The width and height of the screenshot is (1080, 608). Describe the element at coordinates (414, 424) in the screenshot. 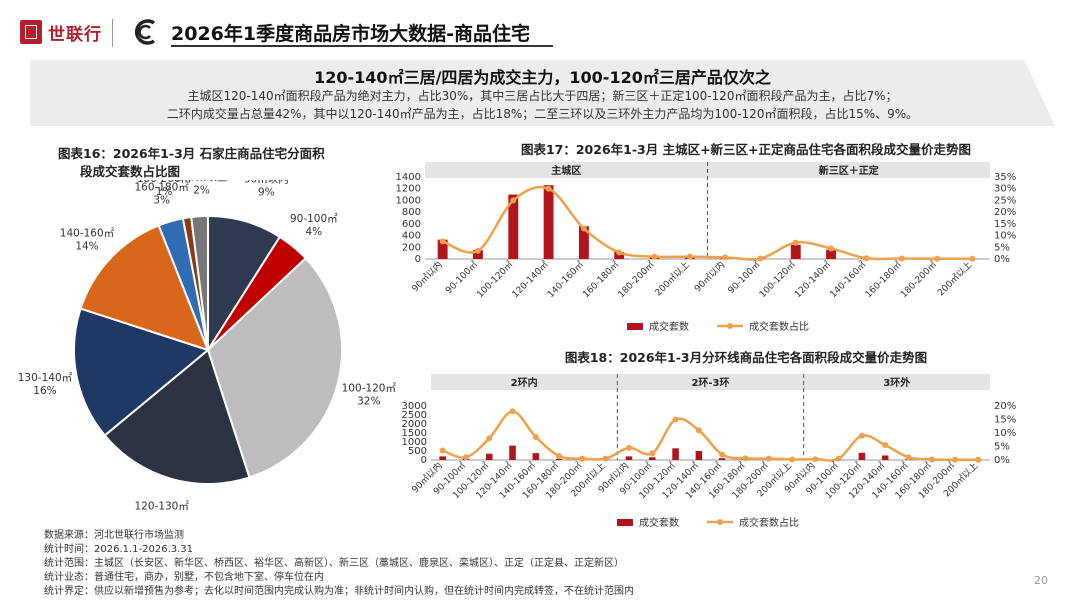

I see `y-left-tick-label: 2000` at that location.